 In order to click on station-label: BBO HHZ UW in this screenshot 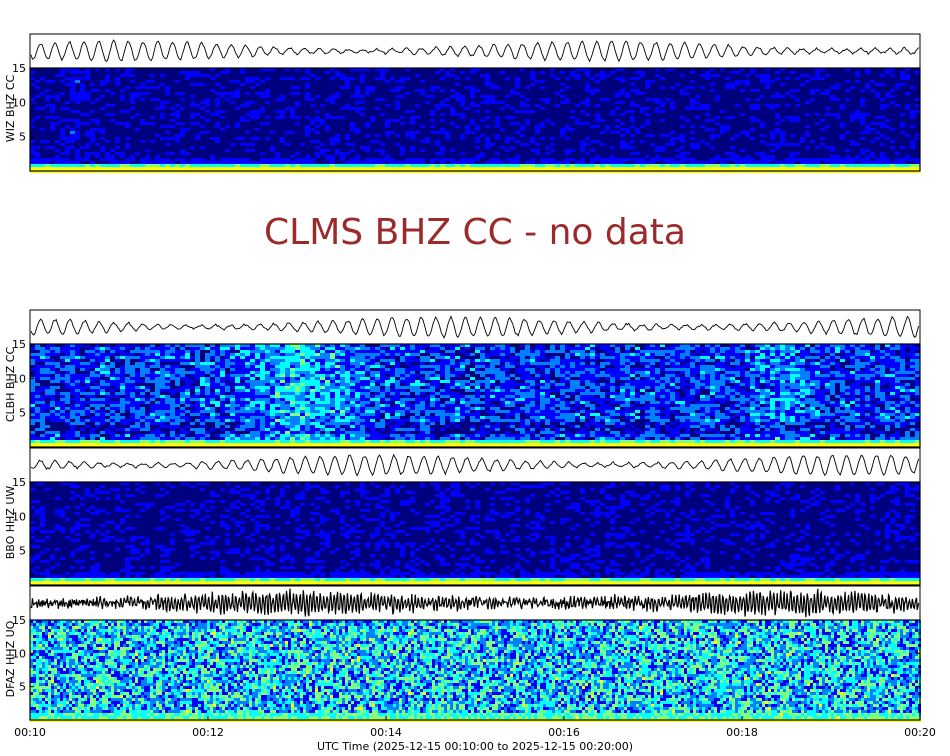, I will do `click(10, 523)`.